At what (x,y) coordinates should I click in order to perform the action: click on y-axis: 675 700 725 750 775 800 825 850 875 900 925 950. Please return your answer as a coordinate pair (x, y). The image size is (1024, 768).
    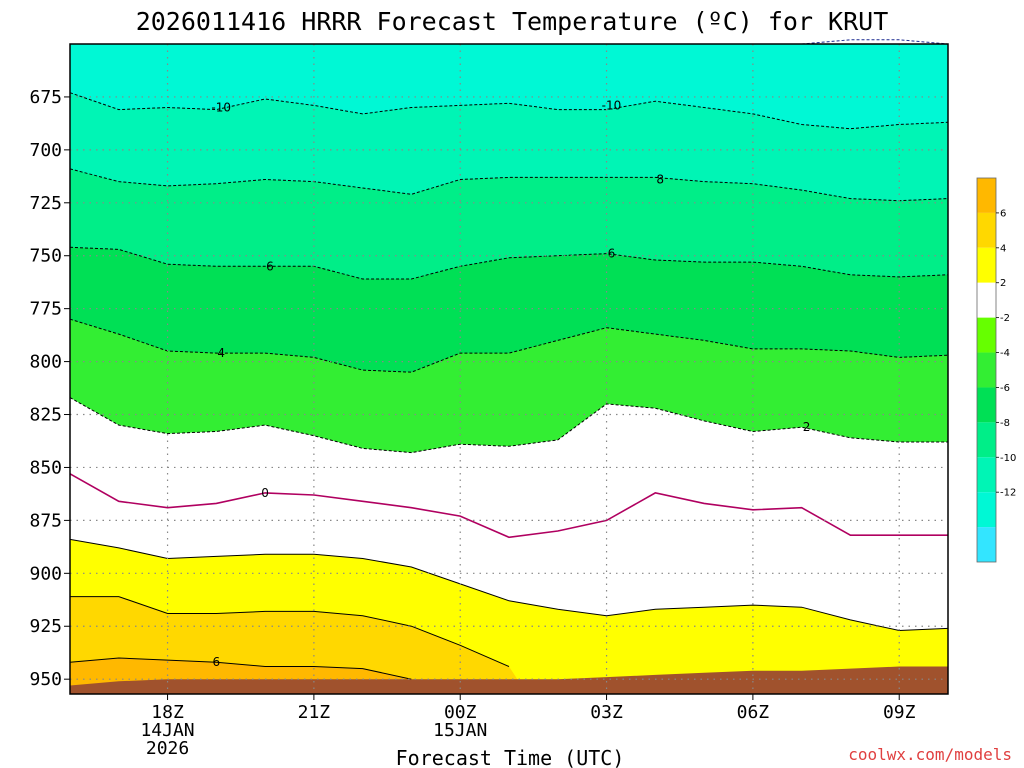
    Looking at the image, I should click on (49, 388).